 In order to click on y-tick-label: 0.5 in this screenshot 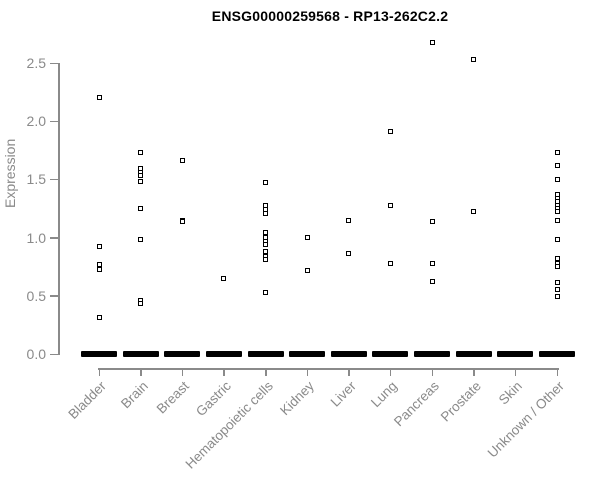, I will do `click(36, 295)`.